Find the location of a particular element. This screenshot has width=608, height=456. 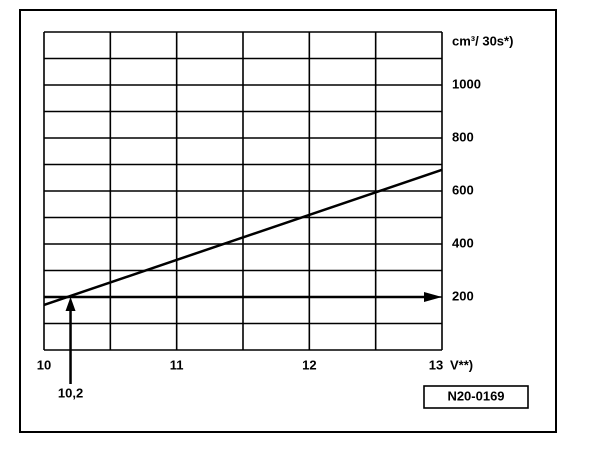

y-axis-label: cm³/ 30s*) is located at coordinates (482, 40).